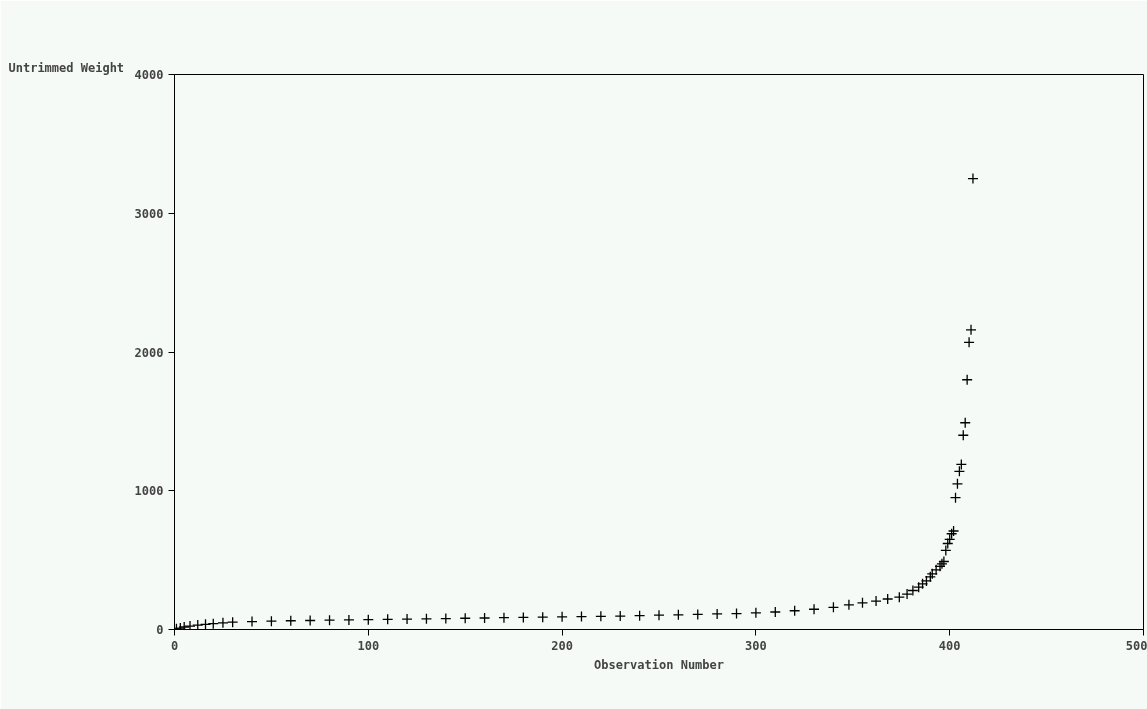  I want to click on x-tick-label: 300, so click(756, 645).